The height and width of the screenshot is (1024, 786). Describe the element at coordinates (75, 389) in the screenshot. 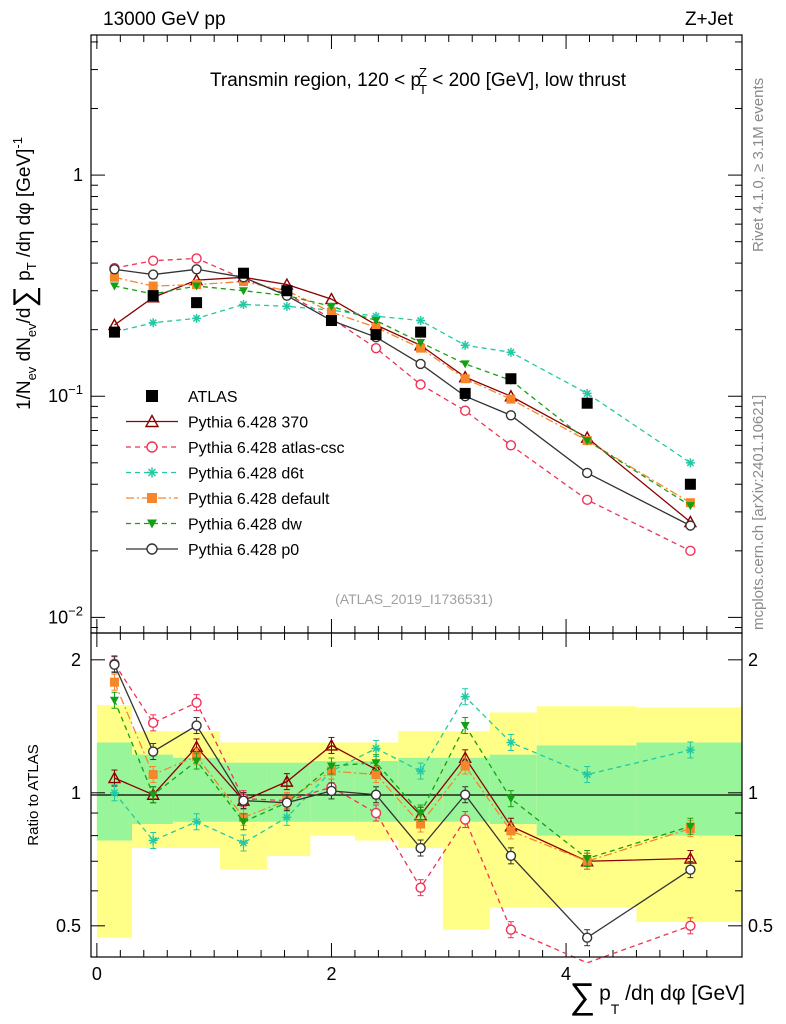

I see `y-tick-label-exp: −1` at that location.